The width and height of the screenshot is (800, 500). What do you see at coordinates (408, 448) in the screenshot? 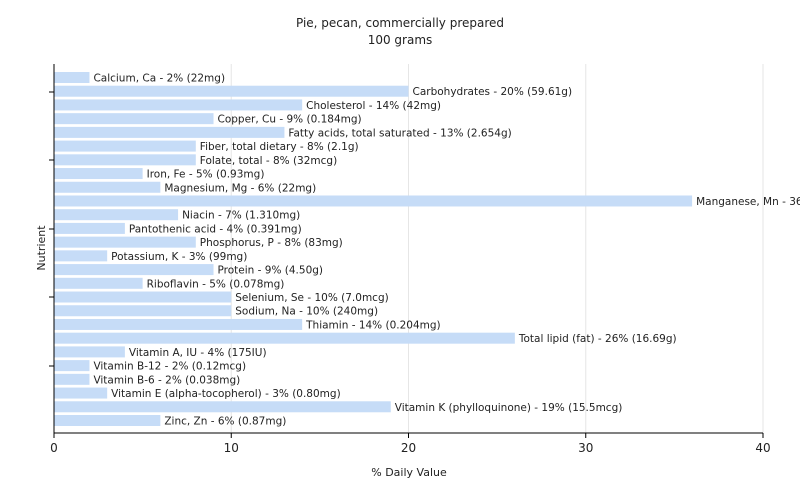
I see `x-tick-label-2: 20` at bounding box center [408, 448].